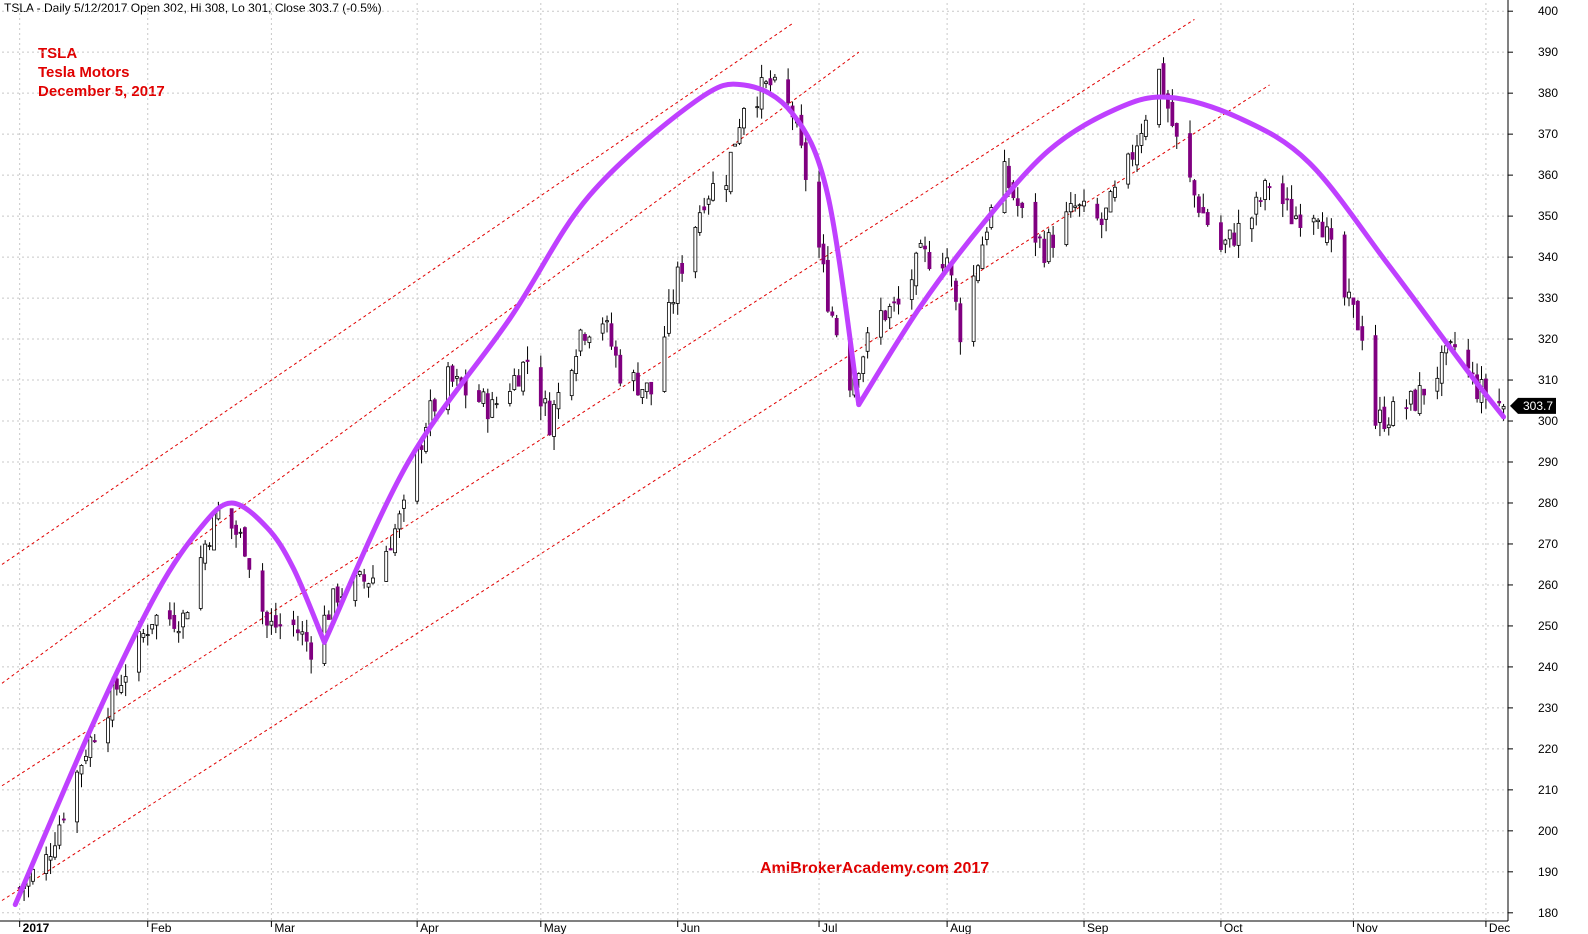 This screenshot has height=934, width=1588. I want to click on y-tick-label: 380, so click(1548, 93).